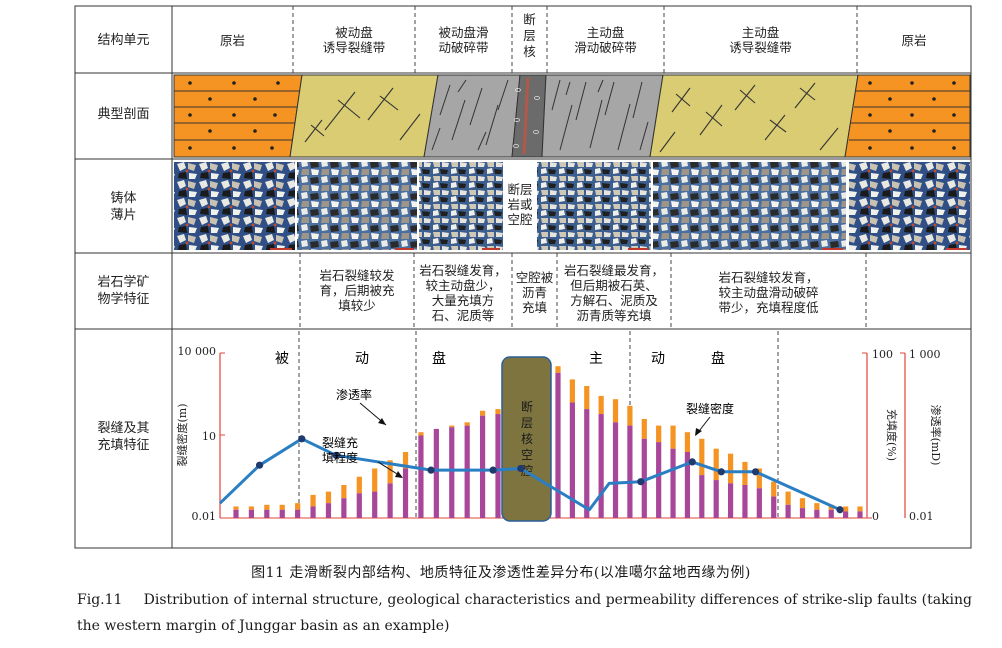 This screenshot has height=648, width=1002. Describe the element at coordinates (204, 516) in the screenshot. I see `left-tick-bottom: 0.01` at that location.